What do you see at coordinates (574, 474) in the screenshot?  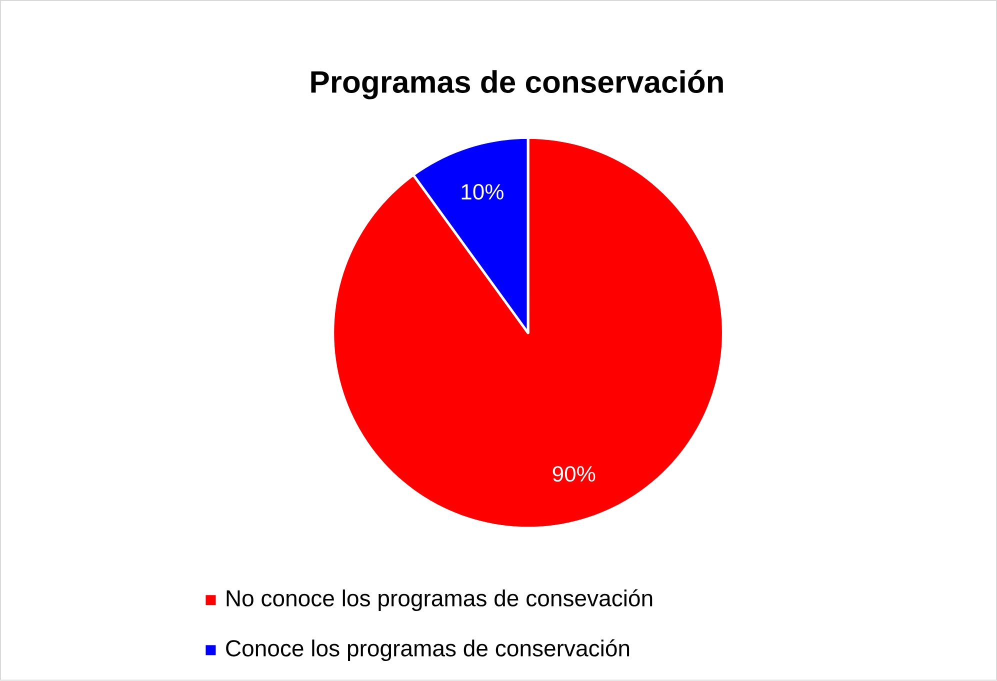 I see `data-label: 90%` at bounding box center [574, 474].